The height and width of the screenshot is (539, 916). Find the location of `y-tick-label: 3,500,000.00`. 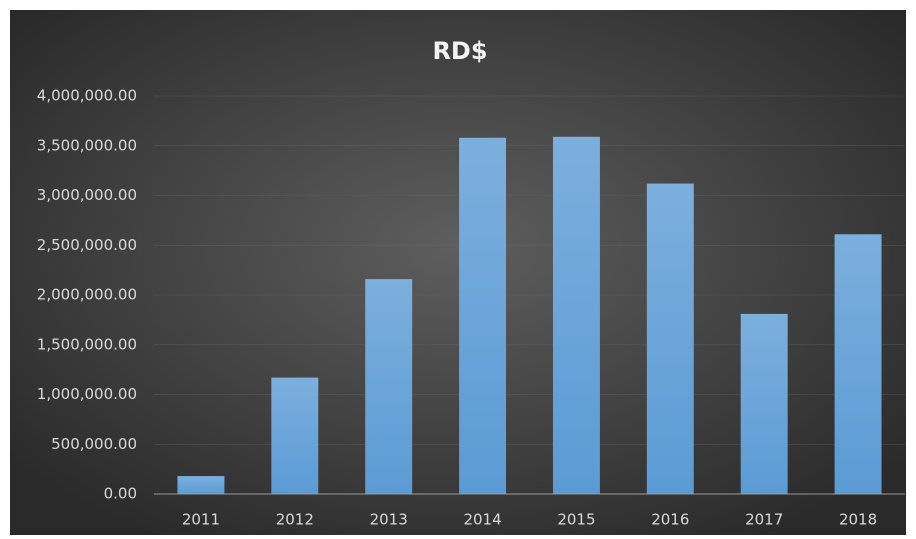

y-tick-label: 3,500,000.00 is located at coordinates (87, 145).